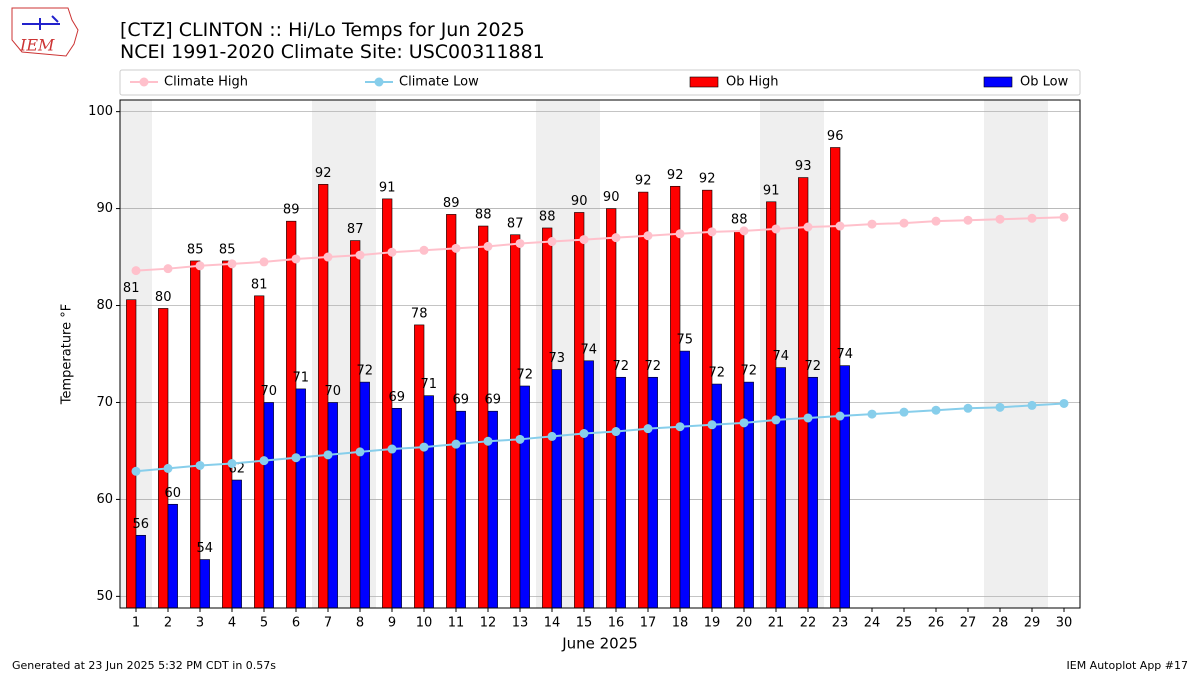 The image size is (1200, 675). Describe the element at coordinates (168, 623) in the screenshot. I see `x-tick-label: 2` at that location.